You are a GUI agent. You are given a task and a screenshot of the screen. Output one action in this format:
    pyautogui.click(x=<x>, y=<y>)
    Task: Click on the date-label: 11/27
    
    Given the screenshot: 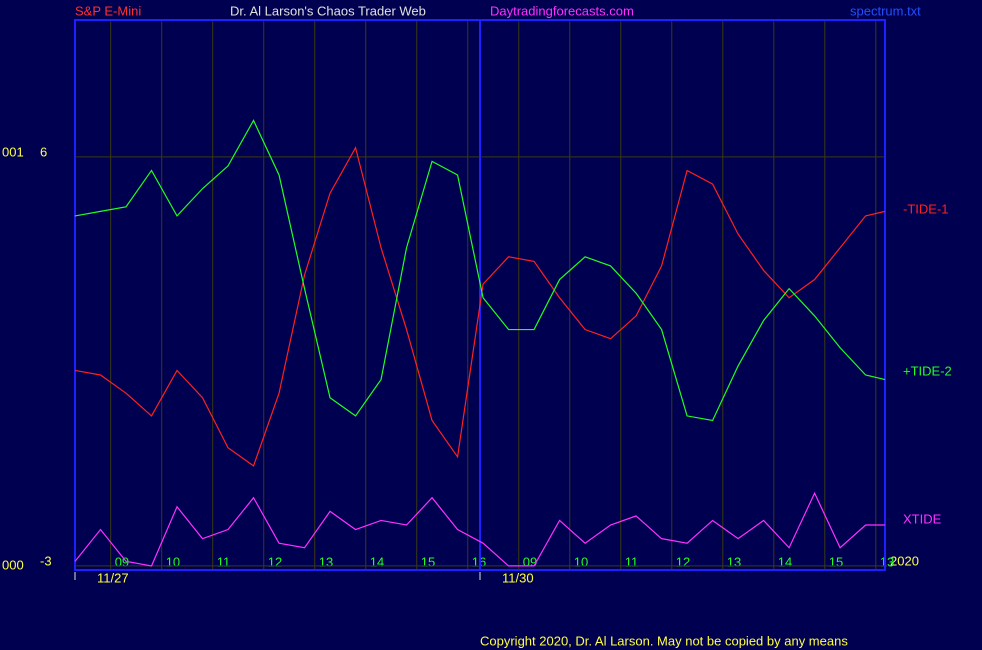 What is the action you would take?
    pyautogui.click(x=113, y=577)
    